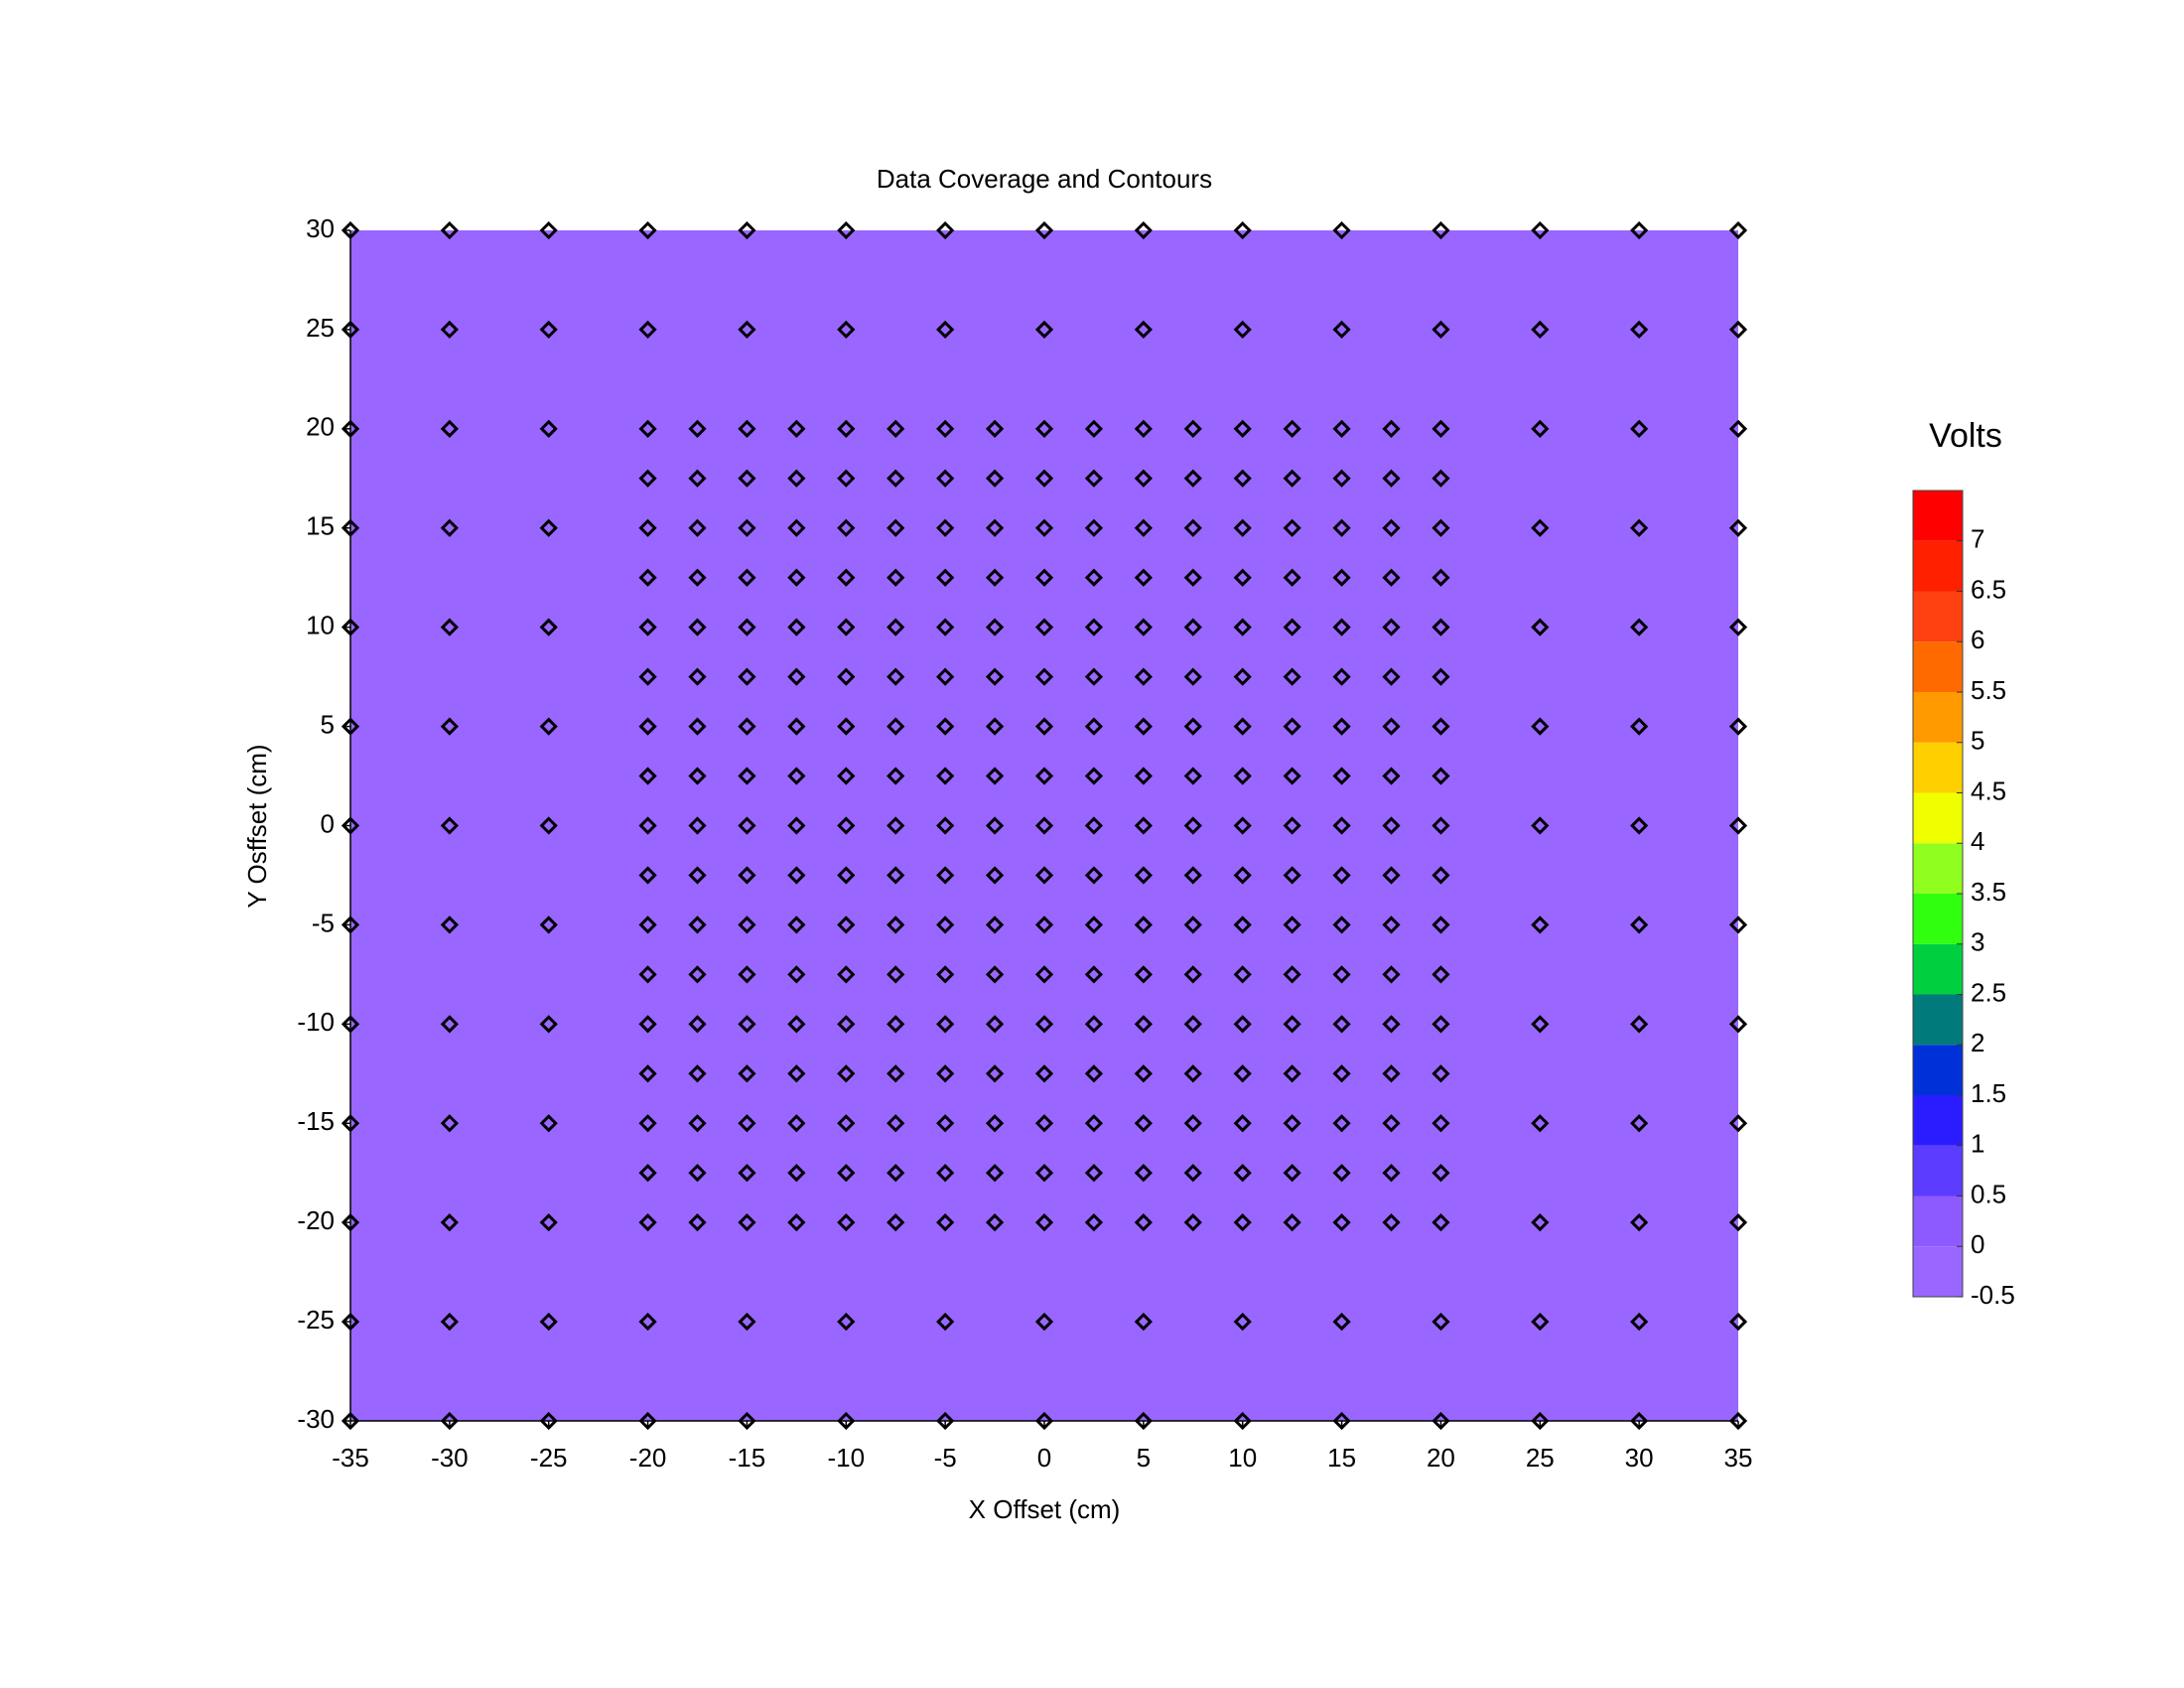  What do you see at coordinates (1977, 942) in the screenshot?
I see `colorbar-tick-label: 3` at bounding box center [1977, 942].